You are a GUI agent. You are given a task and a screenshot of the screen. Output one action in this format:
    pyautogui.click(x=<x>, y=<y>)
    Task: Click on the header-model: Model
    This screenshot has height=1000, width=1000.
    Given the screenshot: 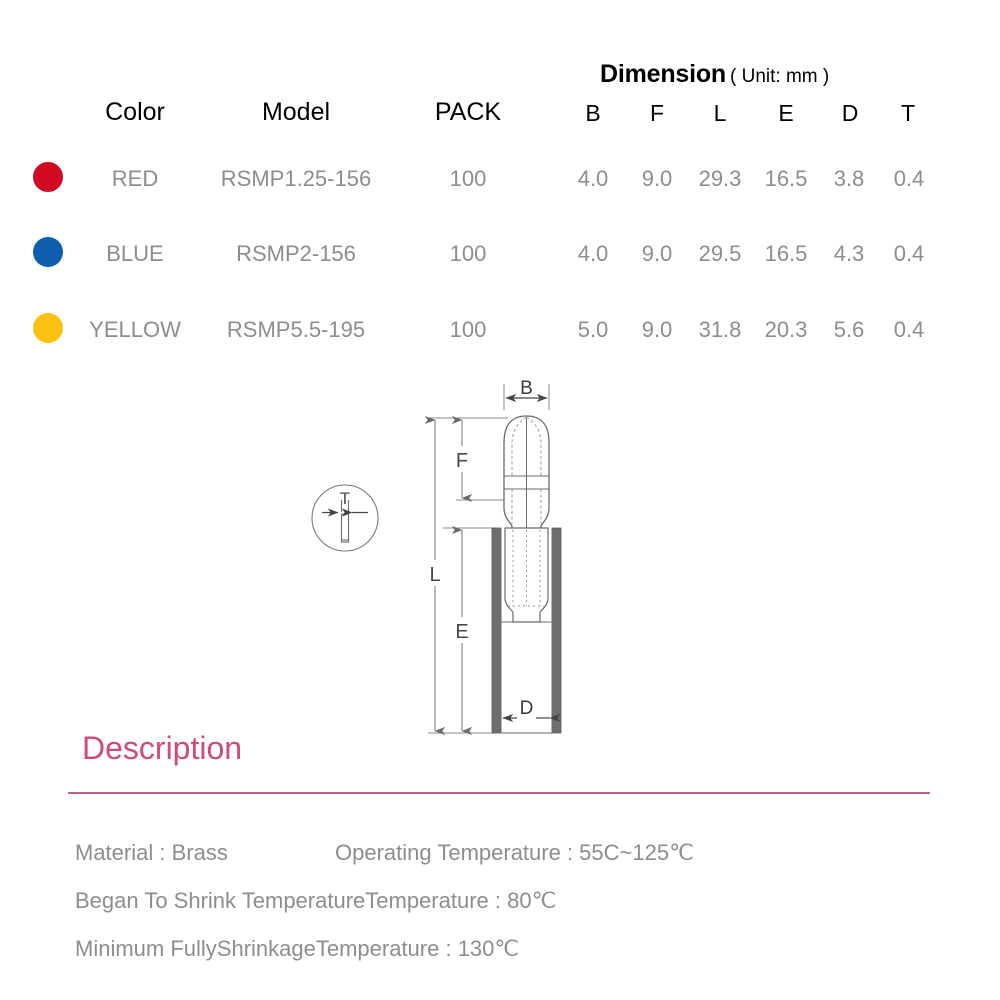 What is the action you would take?
    pyautogui.click(x=296, y=112)
    